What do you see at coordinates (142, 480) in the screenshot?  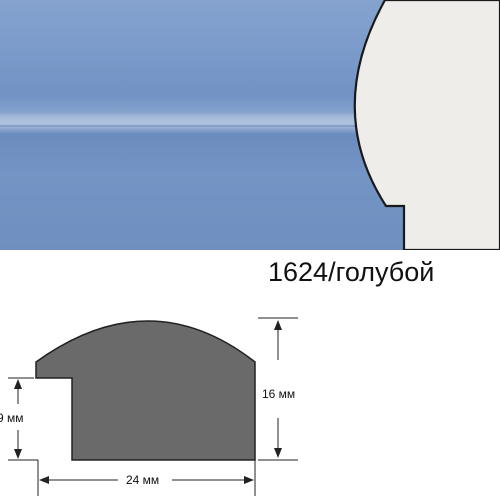 I see `width-dimension-label: 24 мм` at bounding box center [142, 480].